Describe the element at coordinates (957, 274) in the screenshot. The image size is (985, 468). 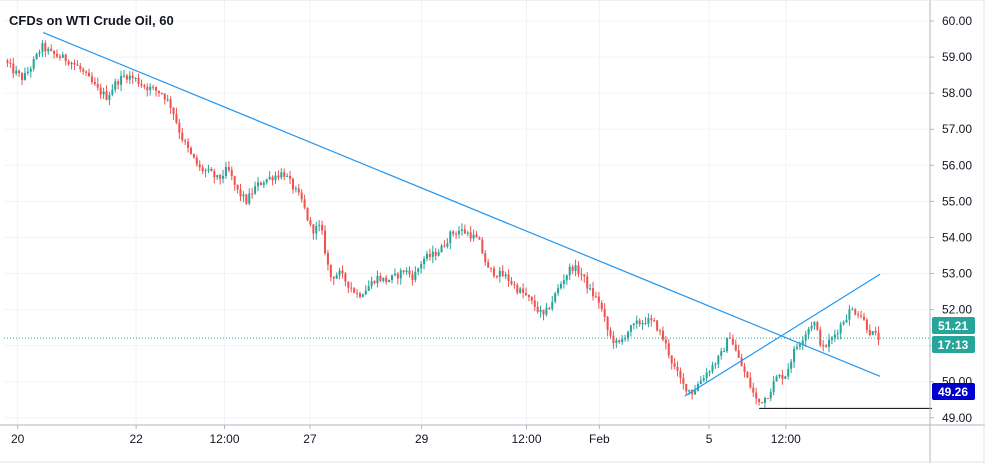
I see `y-tick-label: 53.00` at that location.